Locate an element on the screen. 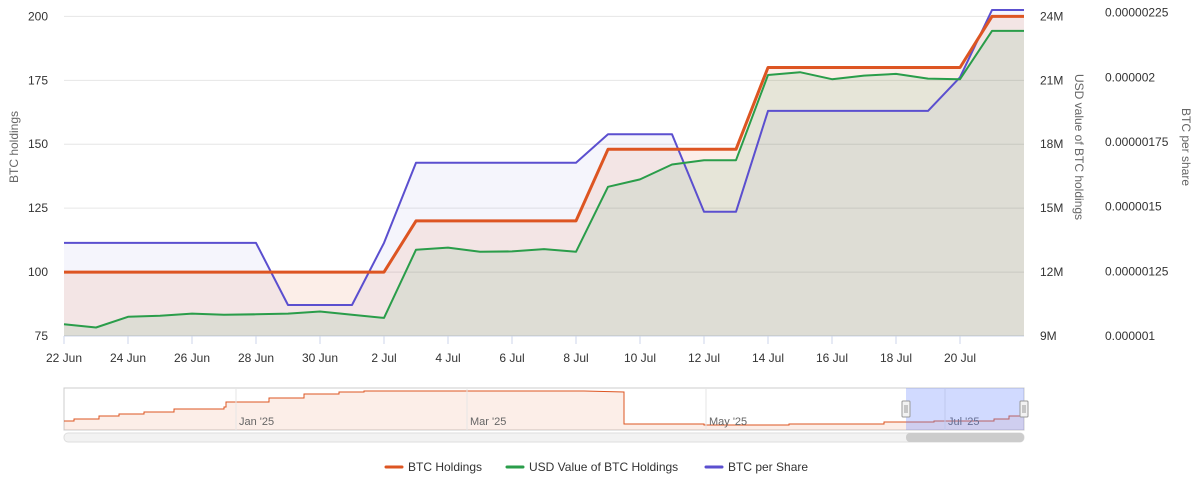 The width and height of the screenshot is (1196, 480). x-tick-label: 22 Jun is located at coordinates (64, 358).